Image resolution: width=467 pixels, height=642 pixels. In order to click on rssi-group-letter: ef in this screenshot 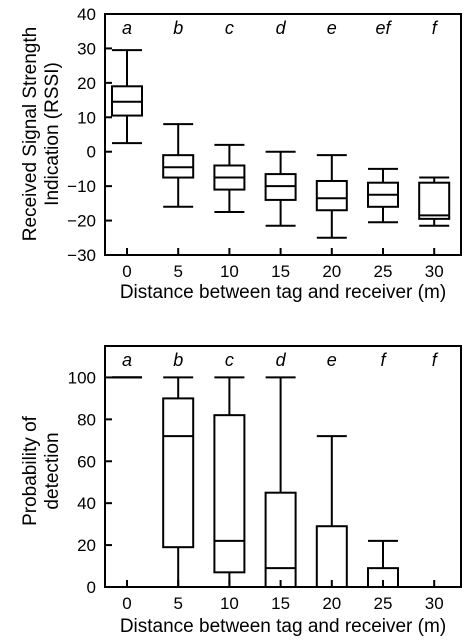, I will do `click(383, 28)`.